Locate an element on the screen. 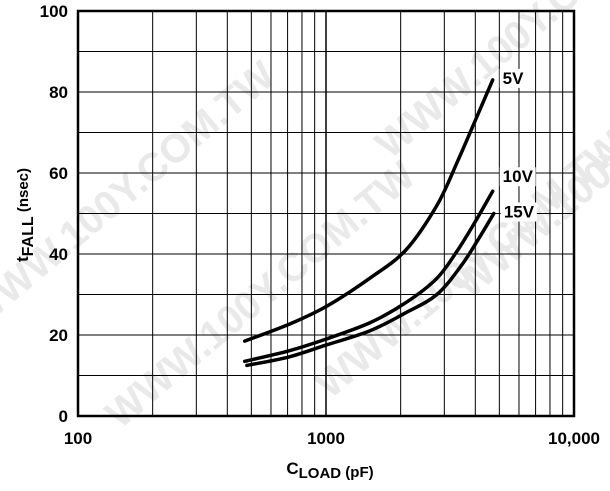 This screenshot has width=610, height=491. x-tick-labels: 100 1000 10,000 is located at coordinates (332, 438).